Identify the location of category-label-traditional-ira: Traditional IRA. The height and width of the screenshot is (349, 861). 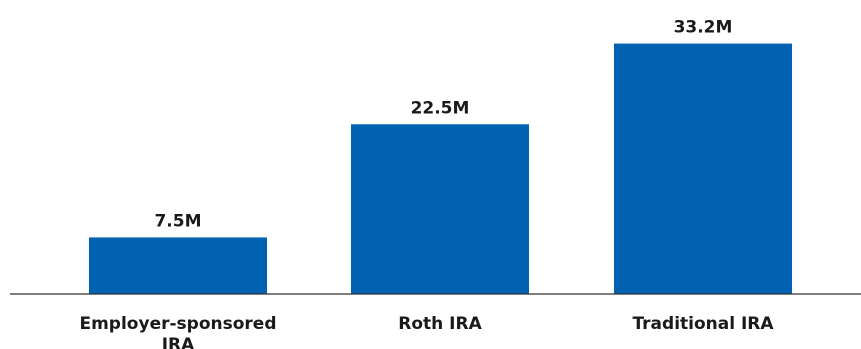
(703, 324).